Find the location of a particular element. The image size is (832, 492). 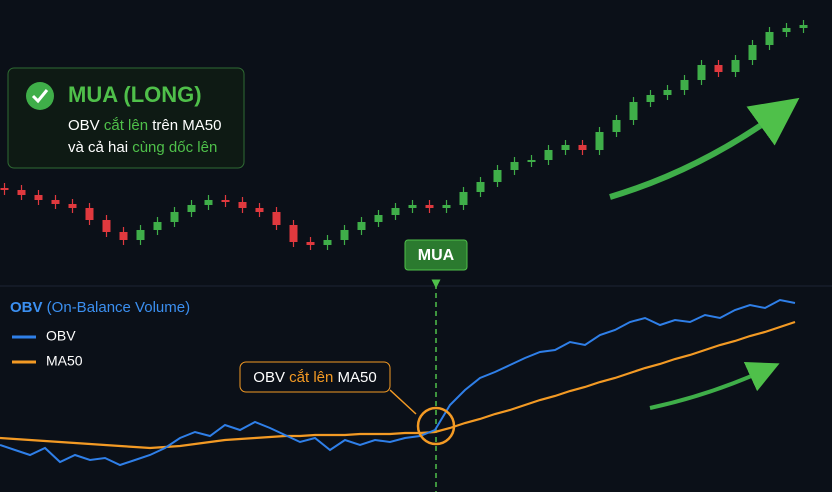

text-segment: trên MA50 is located at coordinates (184, 125).